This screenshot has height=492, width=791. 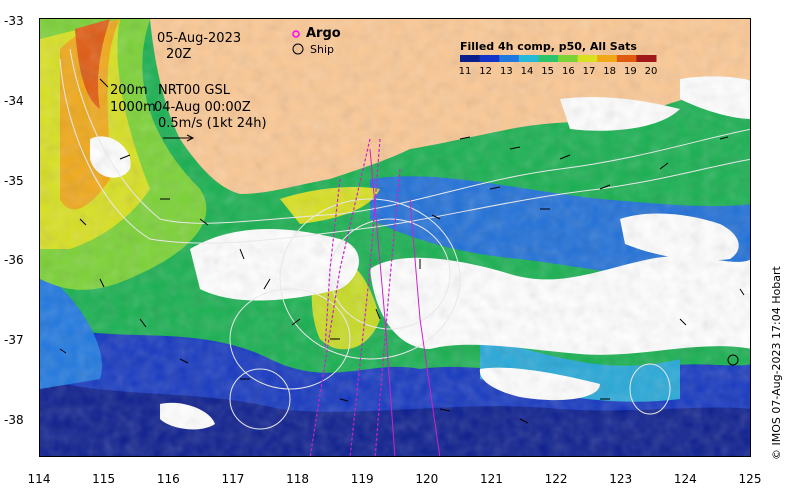 What do you see at coordinates (129, 90) in the screenshot?
I see `depth-200-label: 200m` at bounding box center [129, 90].